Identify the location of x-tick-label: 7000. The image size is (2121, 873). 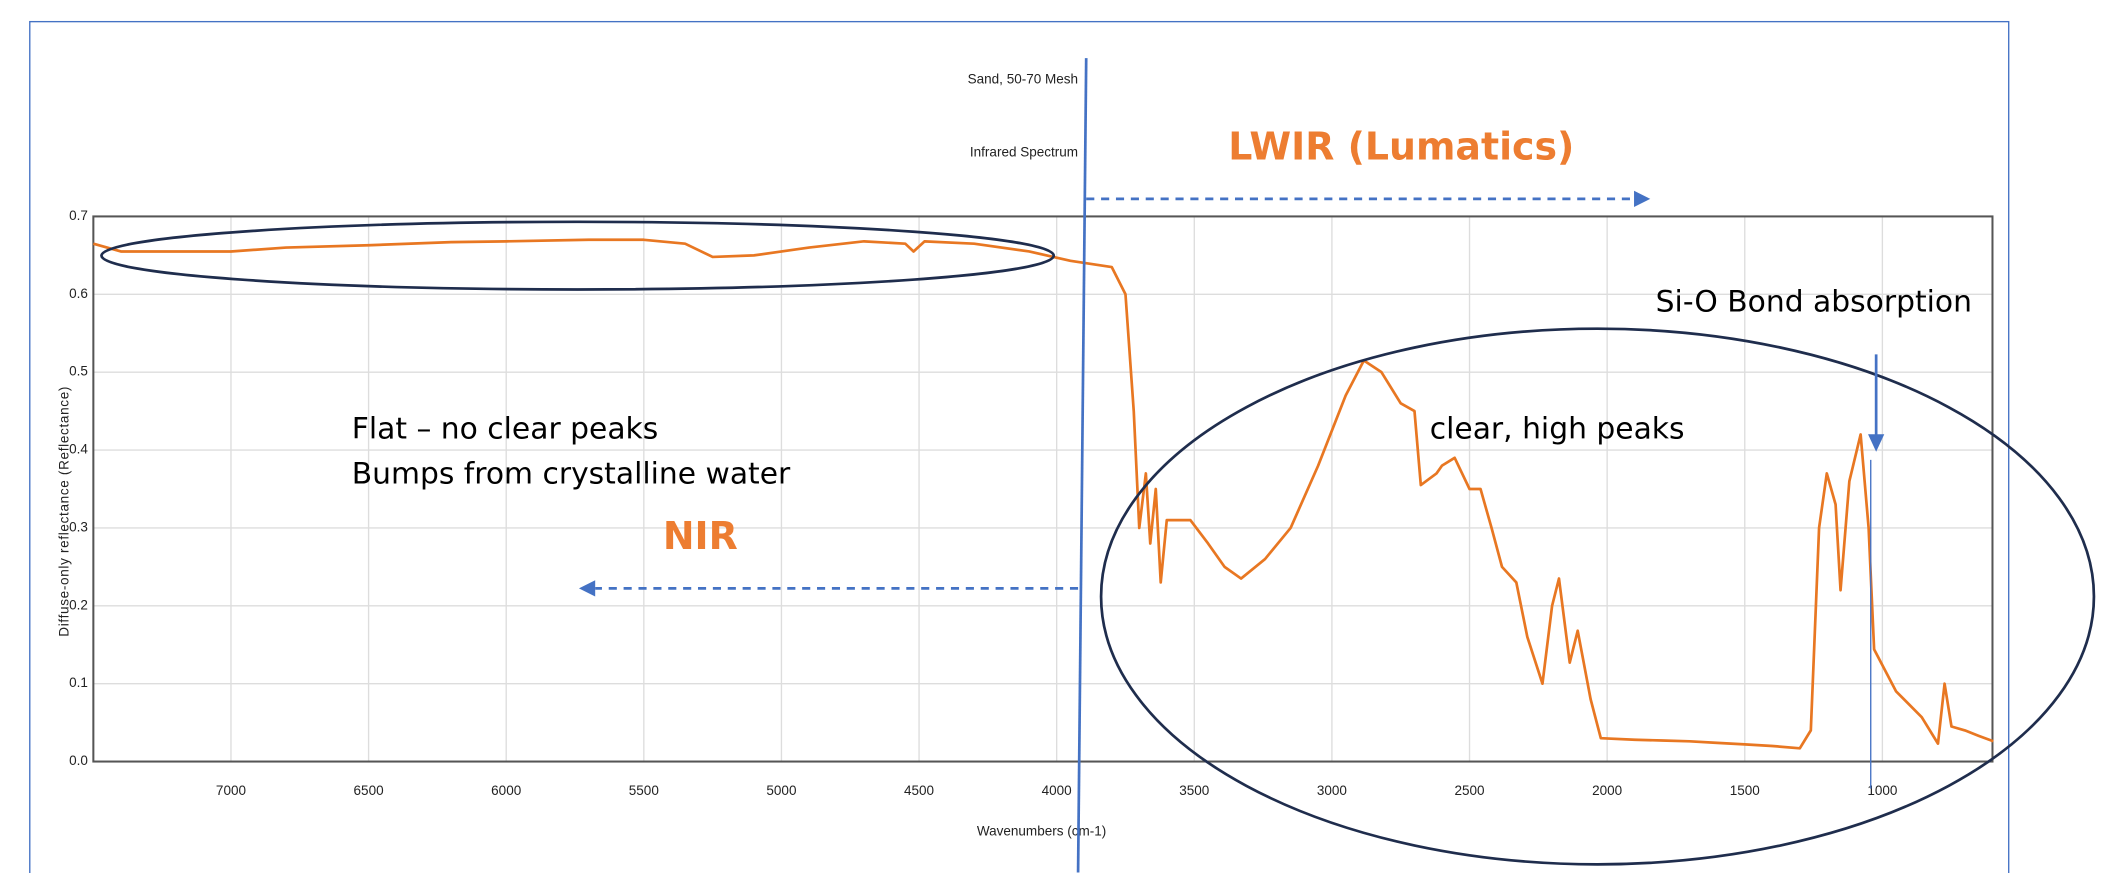
(231, 790).